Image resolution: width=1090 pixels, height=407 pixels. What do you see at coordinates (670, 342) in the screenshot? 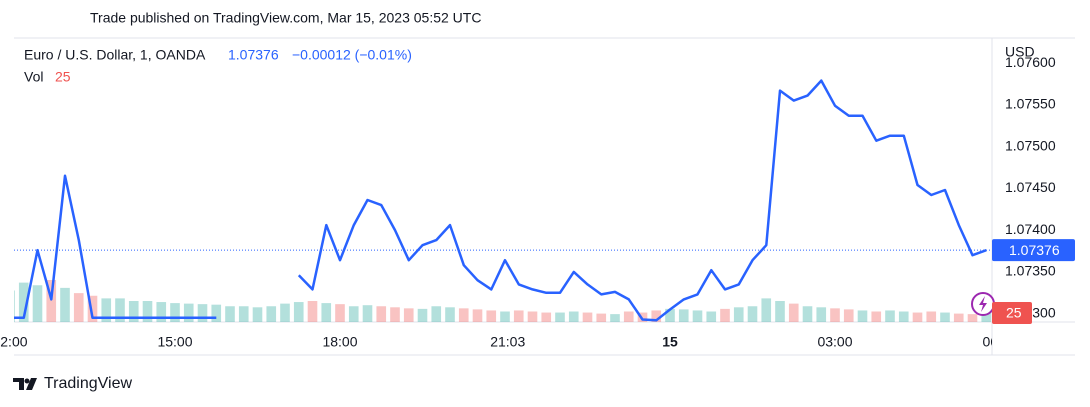
I see `x-tick-label: 15` at bounding box center [670, 342].